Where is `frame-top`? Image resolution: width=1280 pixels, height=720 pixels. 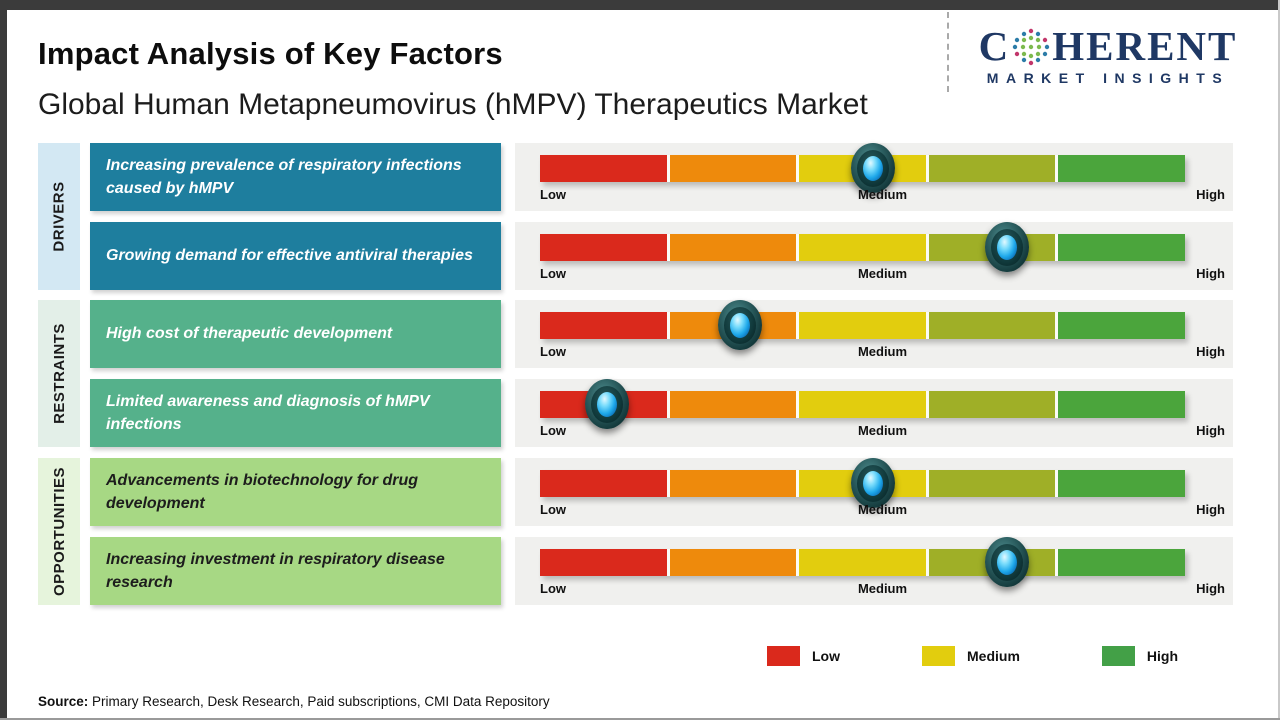 frame-top is located at coordinates (640, 5).